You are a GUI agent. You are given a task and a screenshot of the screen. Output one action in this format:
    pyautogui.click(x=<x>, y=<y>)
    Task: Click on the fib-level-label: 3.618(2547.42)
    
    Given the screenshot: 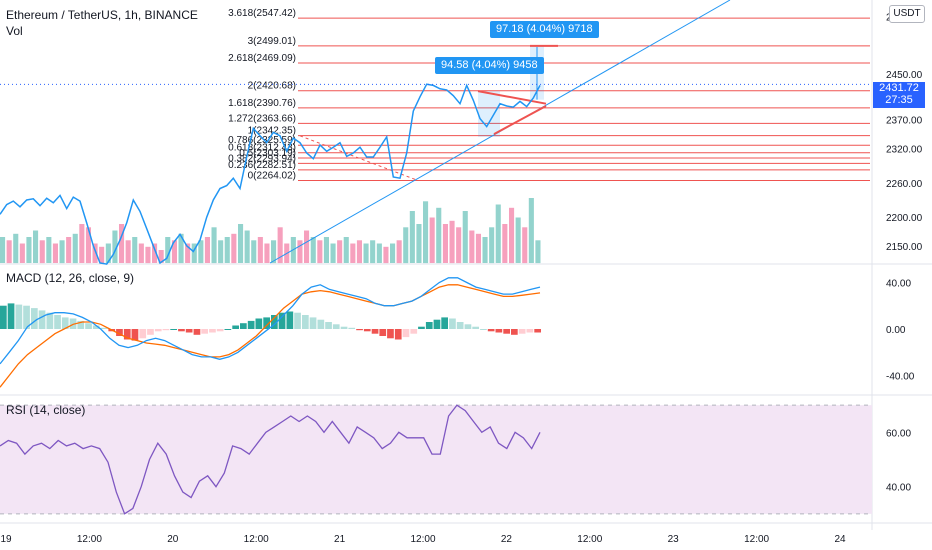 What is the action you would take?
    pyautogui.click(x=262, y=13)
    